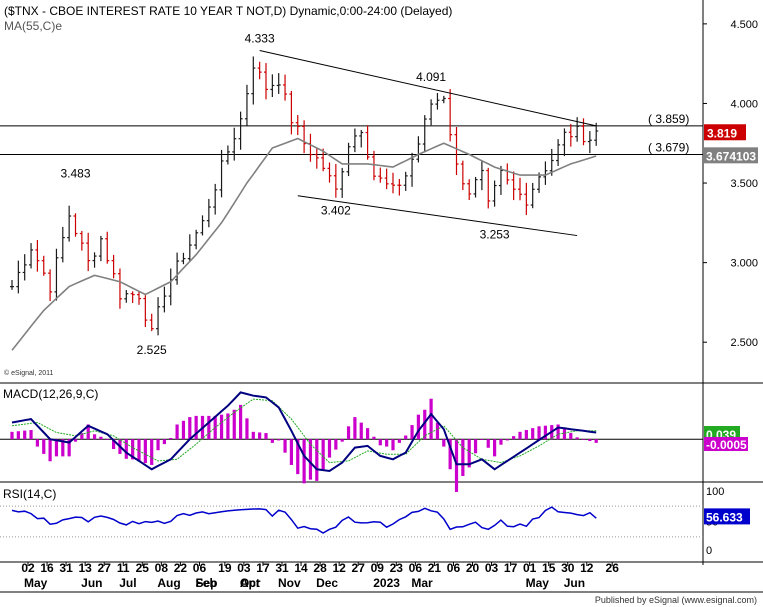  What do you see at coordinates (168, 583) in the screenshot?
I see `month-label: Aug` at bounding box center [168, 583].